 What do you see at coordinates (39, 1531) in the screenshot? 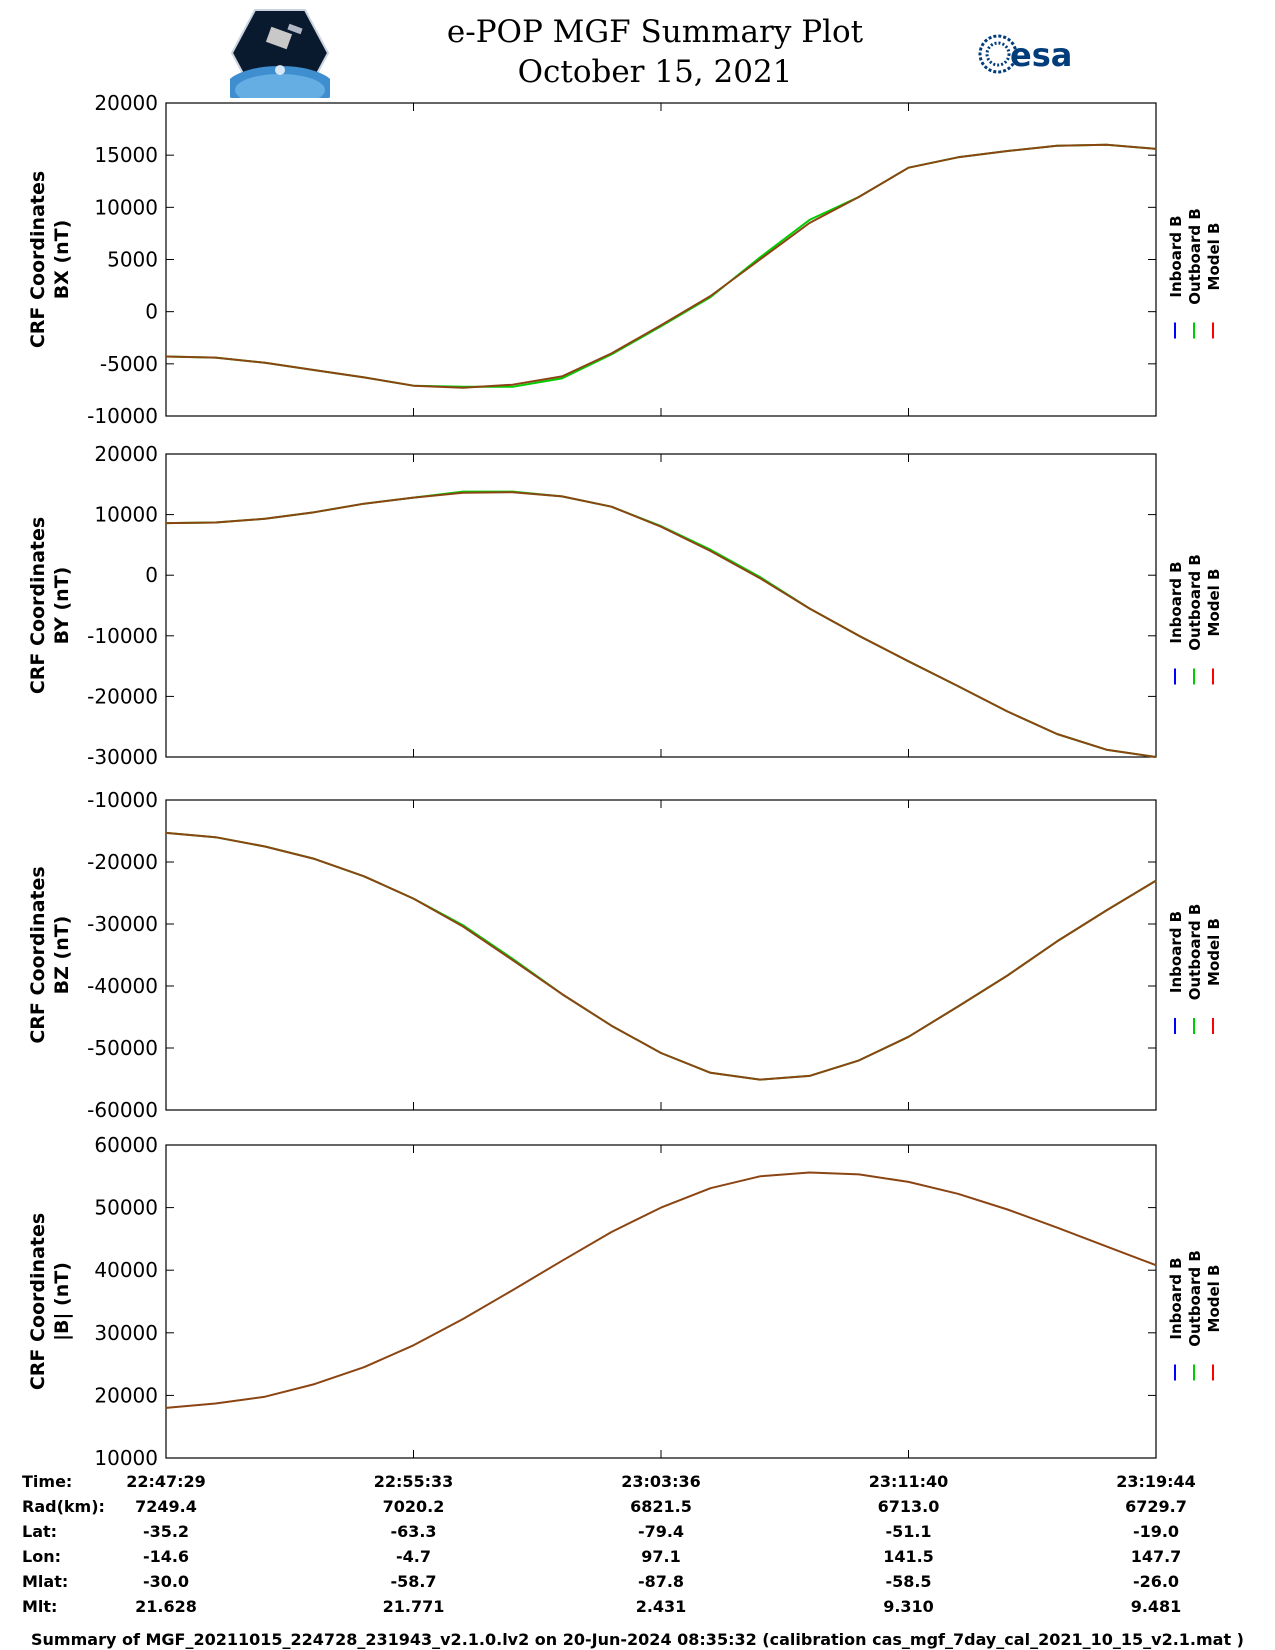
I see `ephemeris-row-label: Lat:` at bounding box center [39, 1531].